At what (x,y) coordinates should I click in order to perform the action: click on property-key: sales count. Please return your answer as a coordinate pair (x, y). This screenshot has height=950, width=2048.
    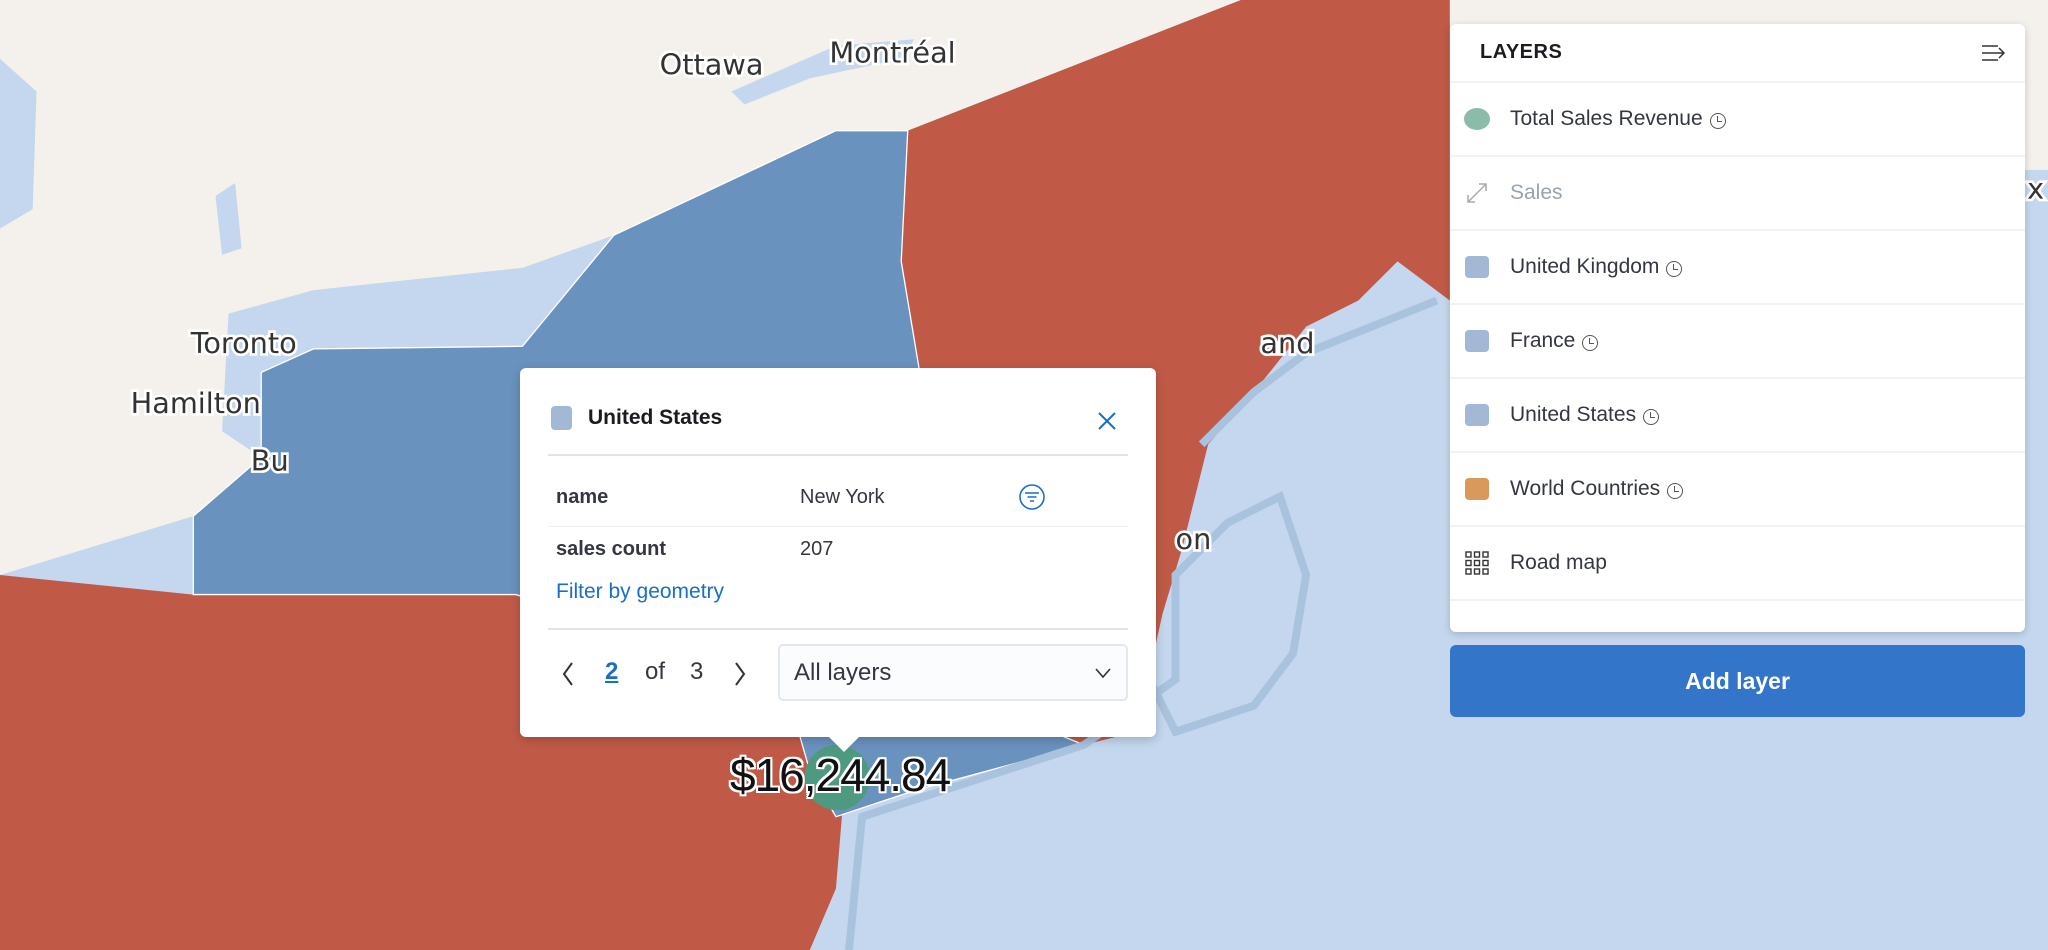
    Looking at the image, I should click on (611, 549).